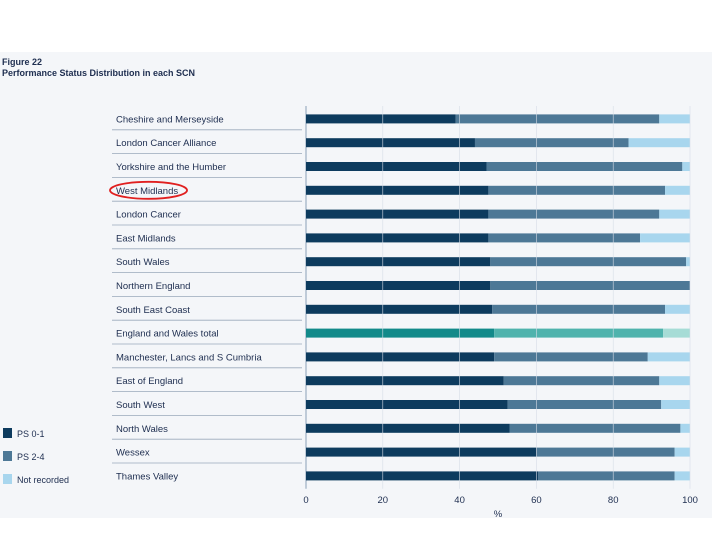 The height and width of the screenshot is (540, 720). I want to click on category-label: North Wales, so click(142, 429).